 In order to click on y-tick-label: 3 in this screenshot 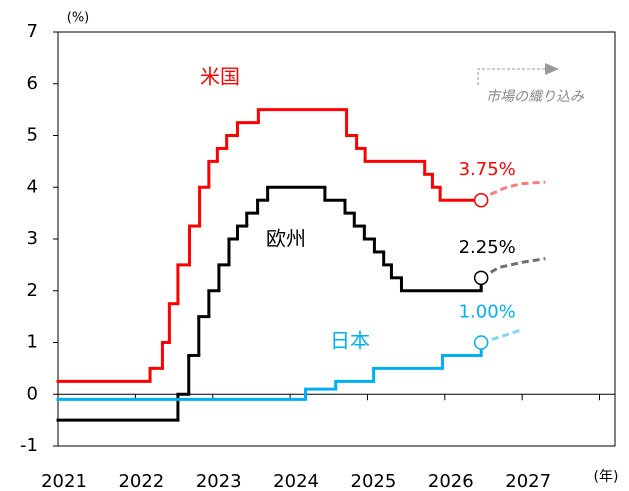, I will do `click(32, 238)`.